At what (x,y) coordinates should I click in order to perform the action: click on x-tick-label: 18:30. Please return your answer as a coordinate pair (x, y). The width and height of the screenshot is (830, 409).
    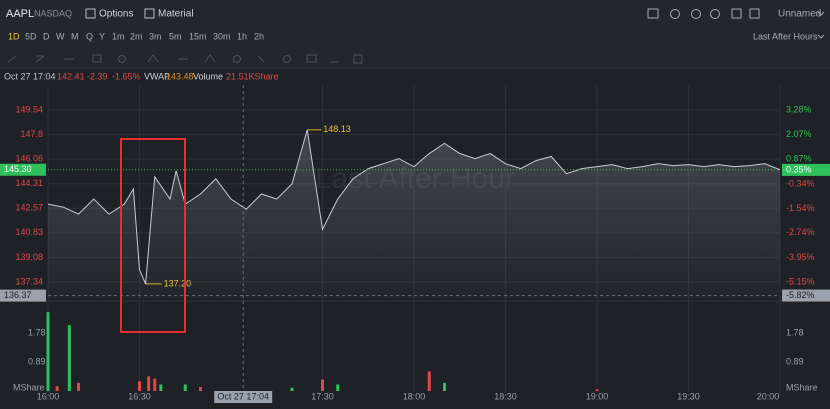
    Looking at the image, I should click on (505, 396).